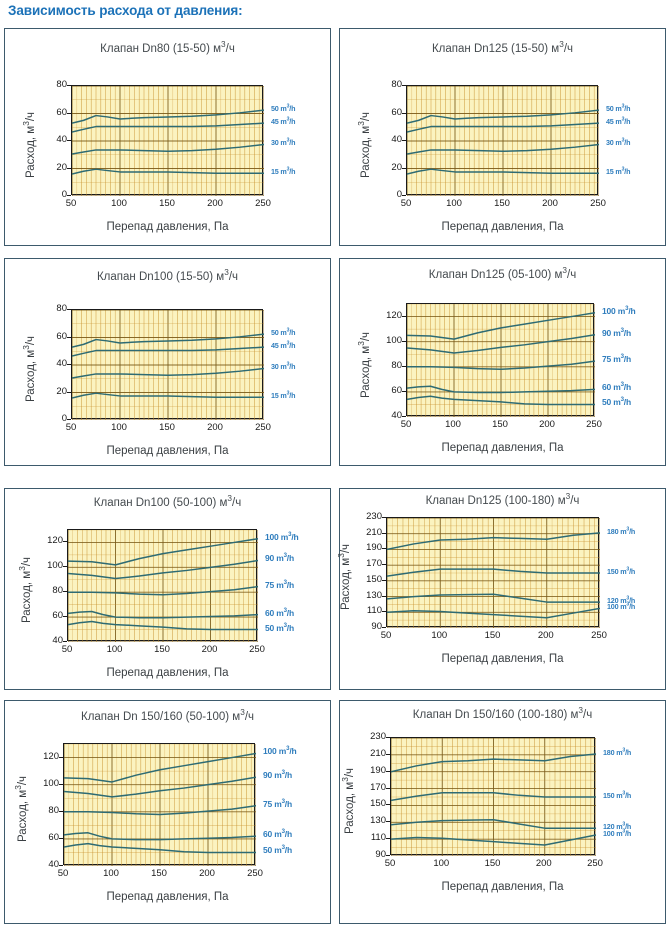  Describe the element at coordinates (502, 273) in the screenshot. I see `chart-title: Клапан Dn125 (05-100) м3/ч` at that location.